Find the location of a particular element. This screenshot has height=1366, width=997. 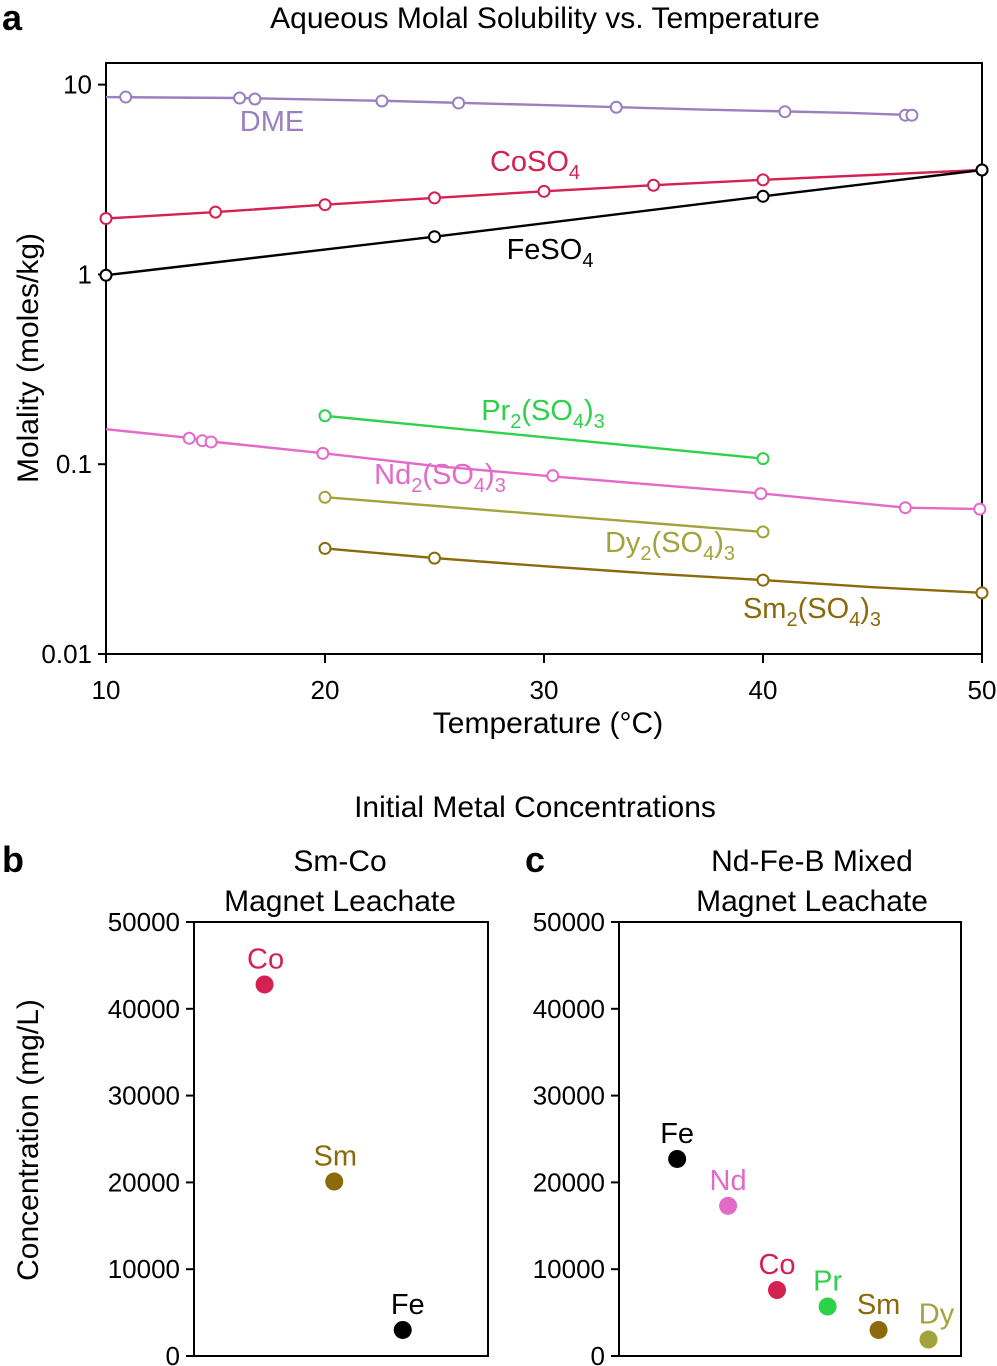

chart-b-title-line-2: Magnet Leachate is located at coordinates (340, 901).